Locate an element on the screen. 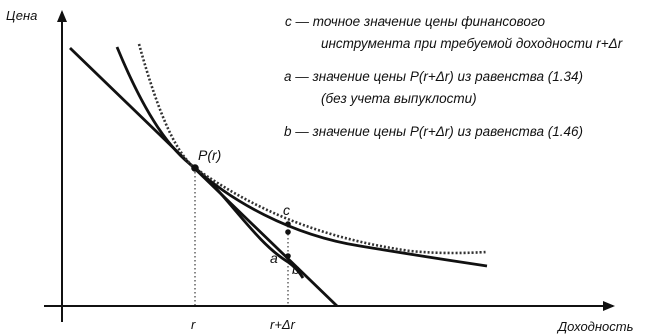 The width and height of the screenshot is (668, 336). tick-label-r: r is located at coordinates (193, 324).